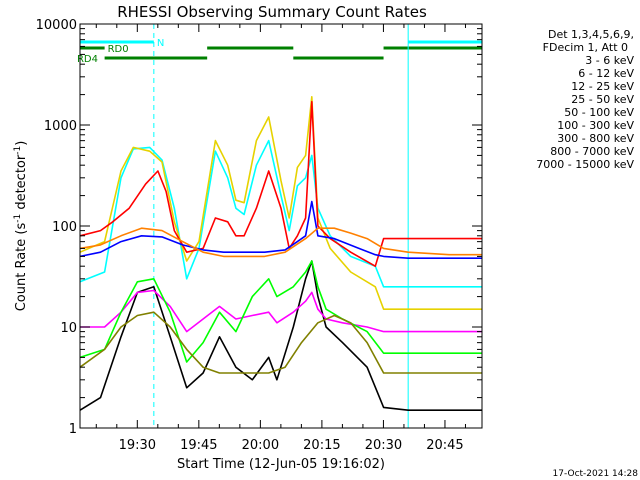  I want to click on legend-entry-6: 300 - 800 keV, so click(595, 138).